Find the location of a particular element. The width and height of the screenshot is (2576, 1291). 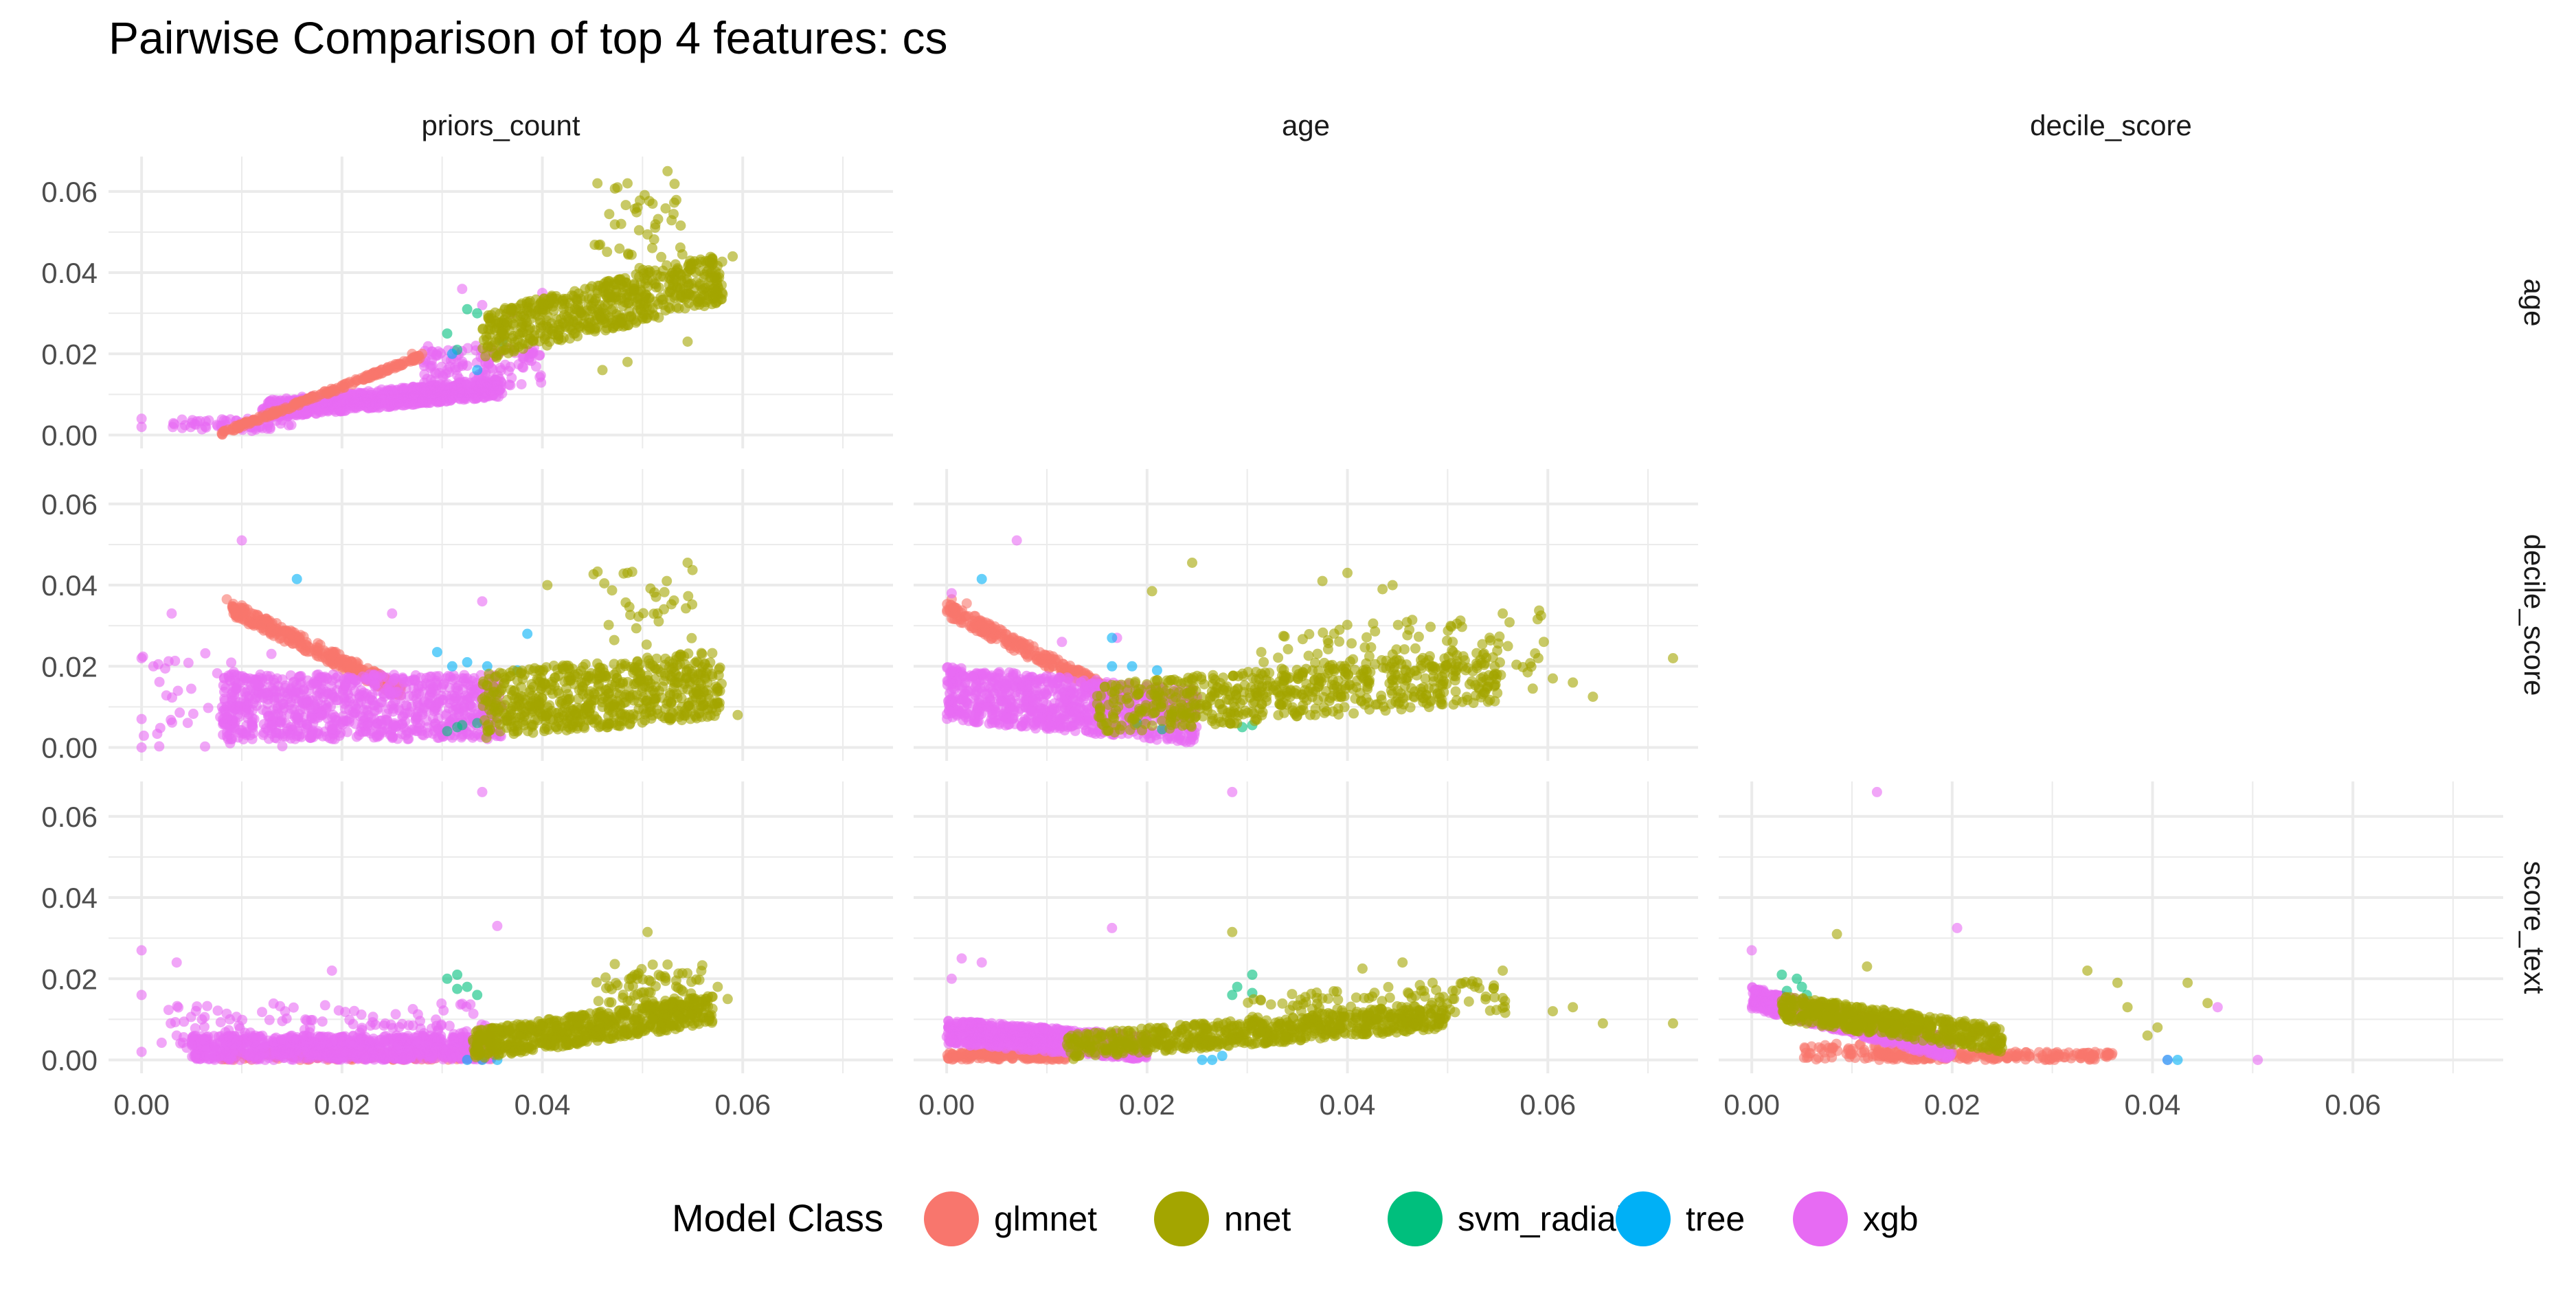

y-tick-label: 0.02 is located at coordinates (69, 354).